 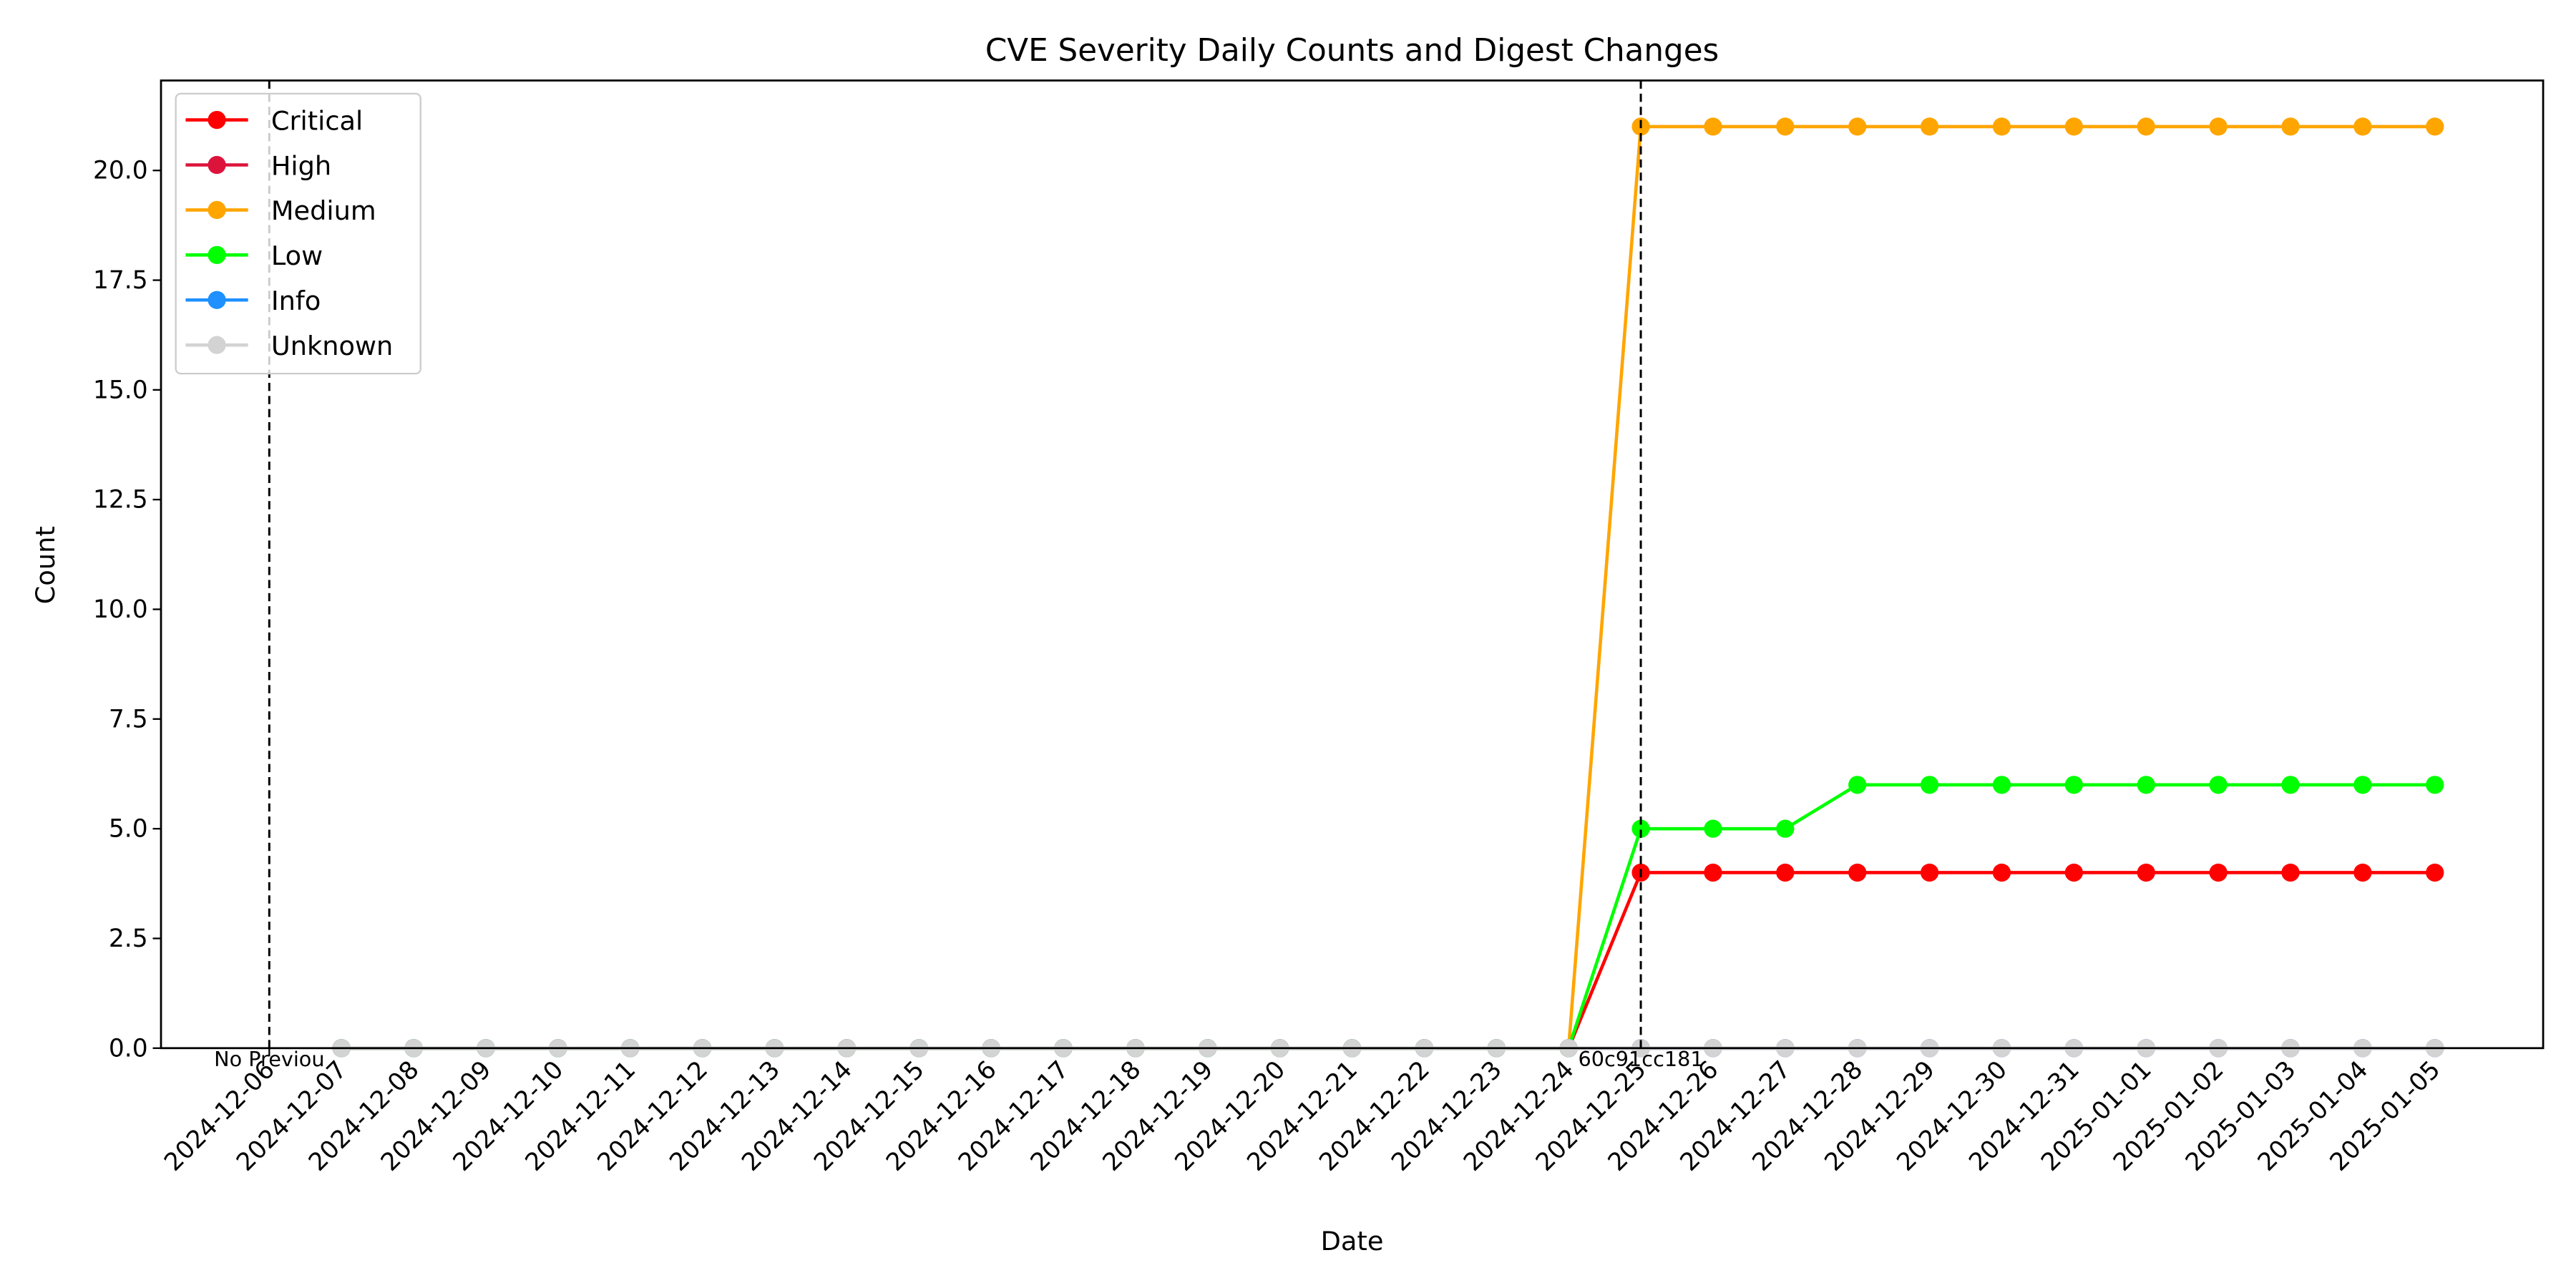 What do you see at coordinates (332, 346) in the screenshot?
I see `legend-label: Unknown` at bounding box center [332, 346].